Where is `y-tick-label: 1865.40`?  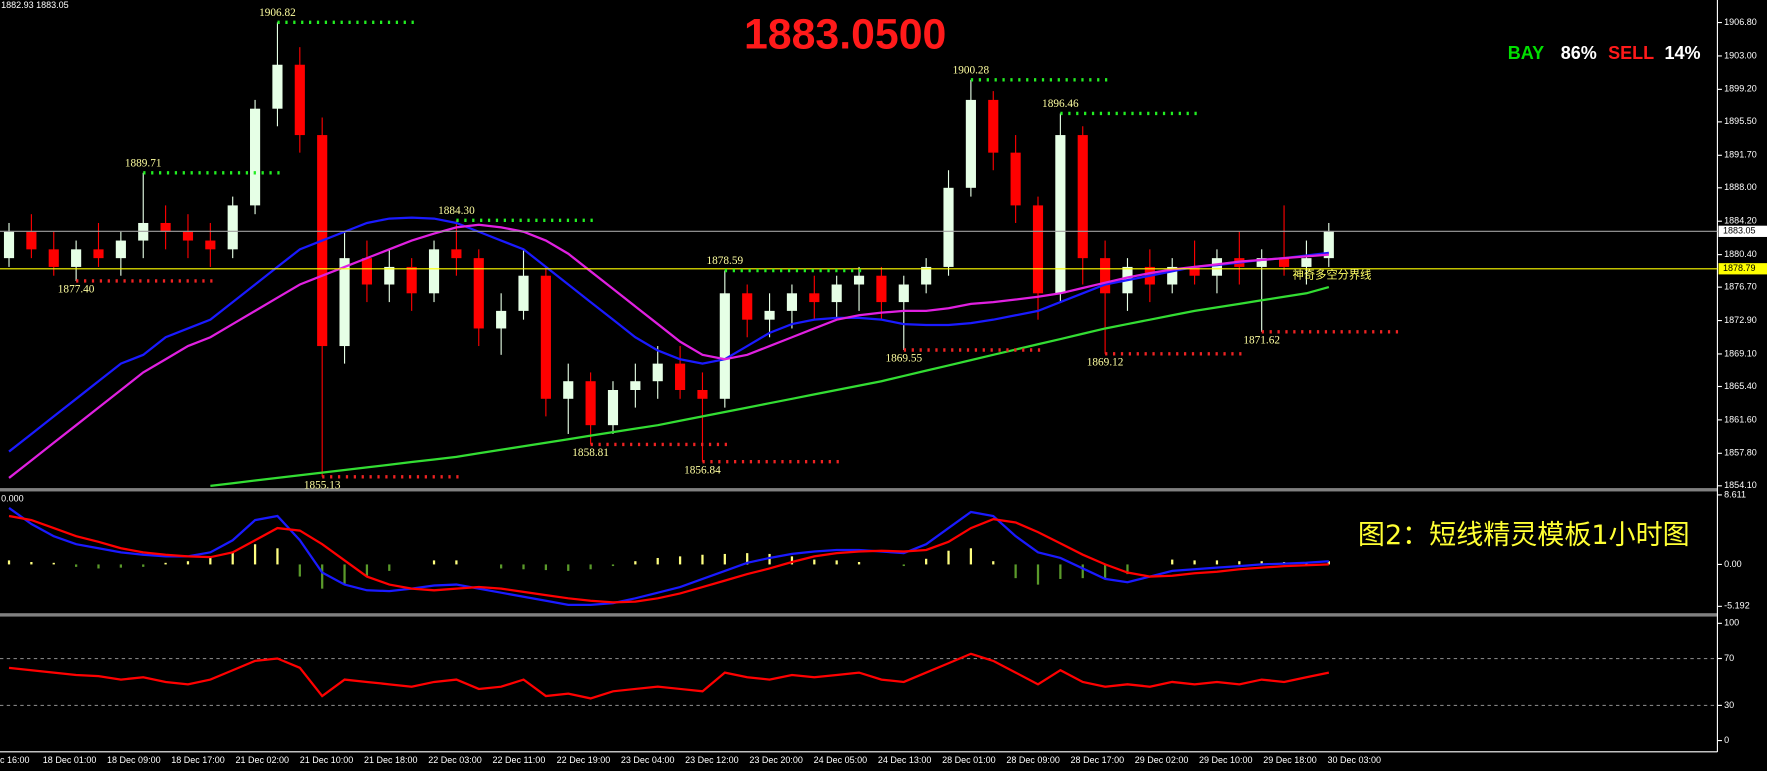
y-tick-label: 1865.40 is located at coordinates (1740, 386).